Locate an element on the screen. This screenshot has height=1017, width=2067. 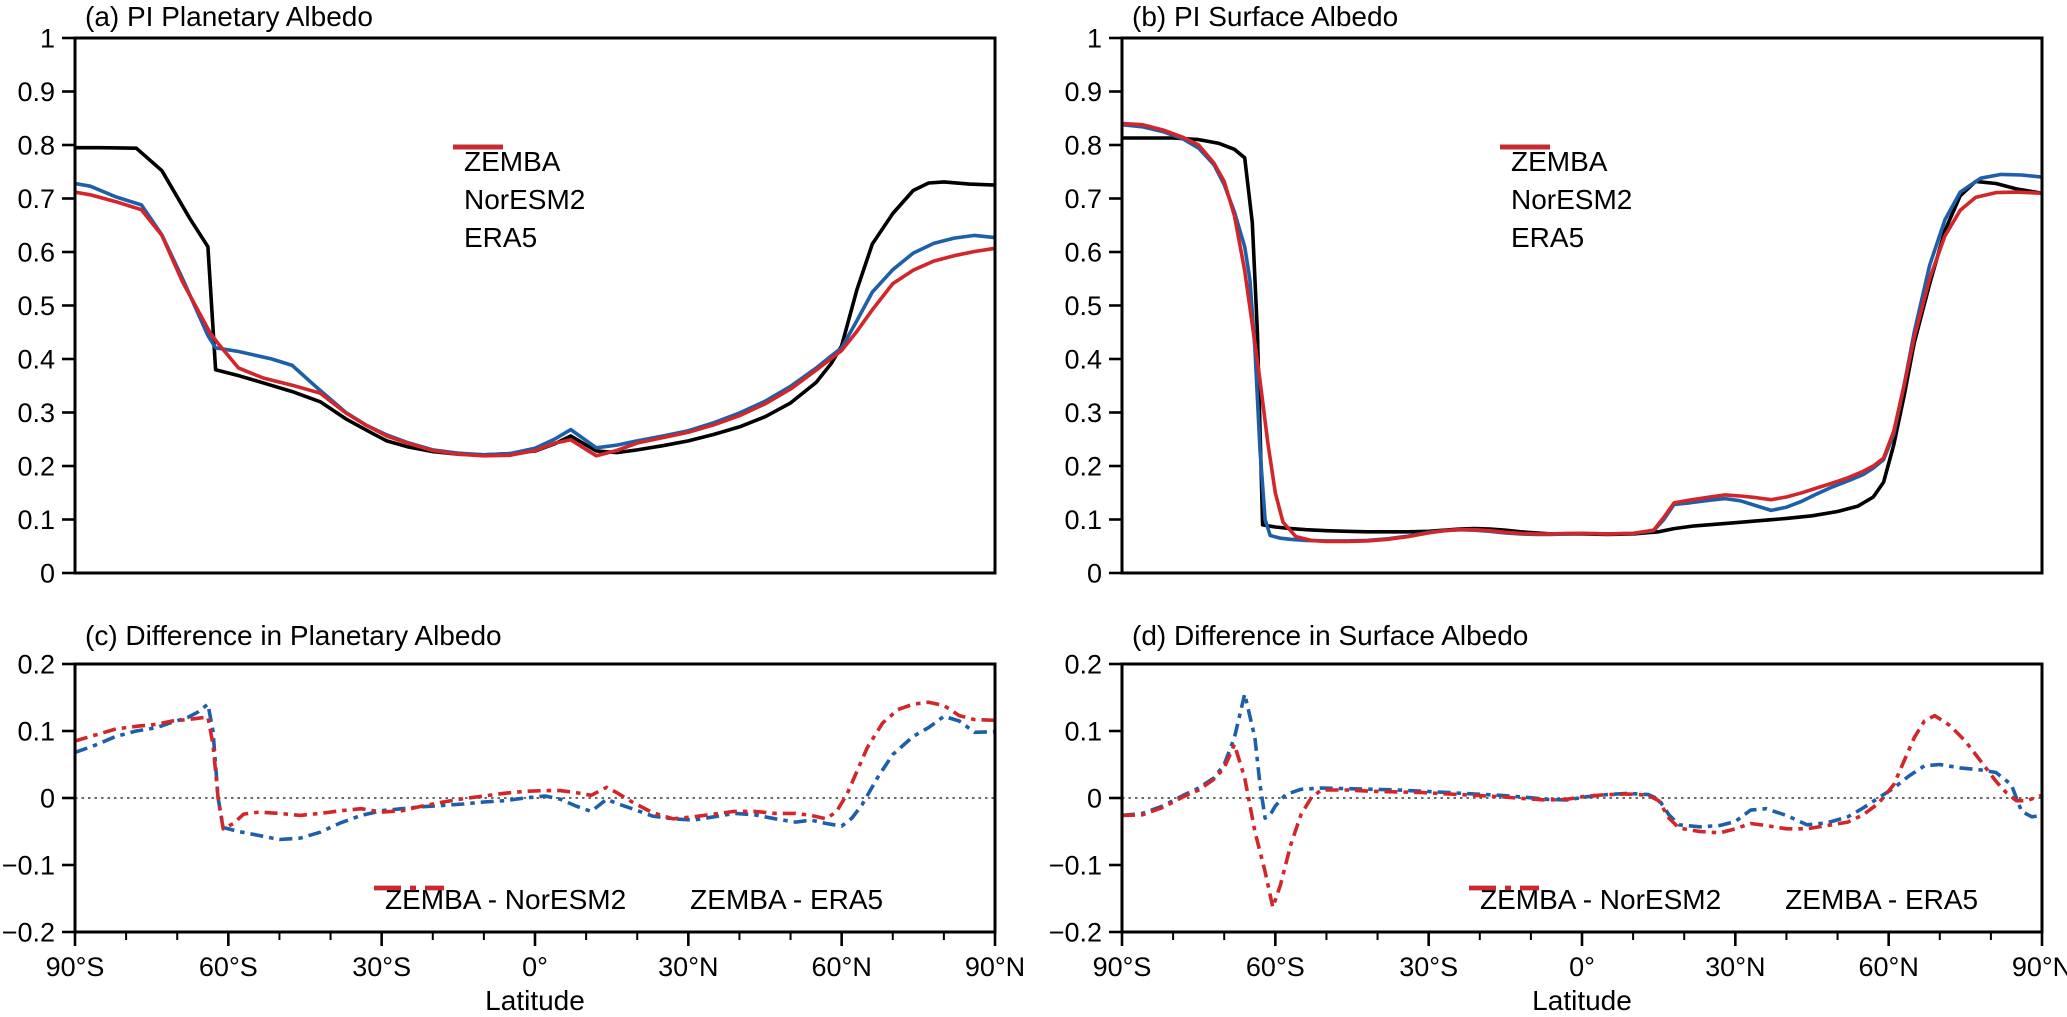
panel-d-xaxis-label: Latitude is located at coordinates (1582, 1000).